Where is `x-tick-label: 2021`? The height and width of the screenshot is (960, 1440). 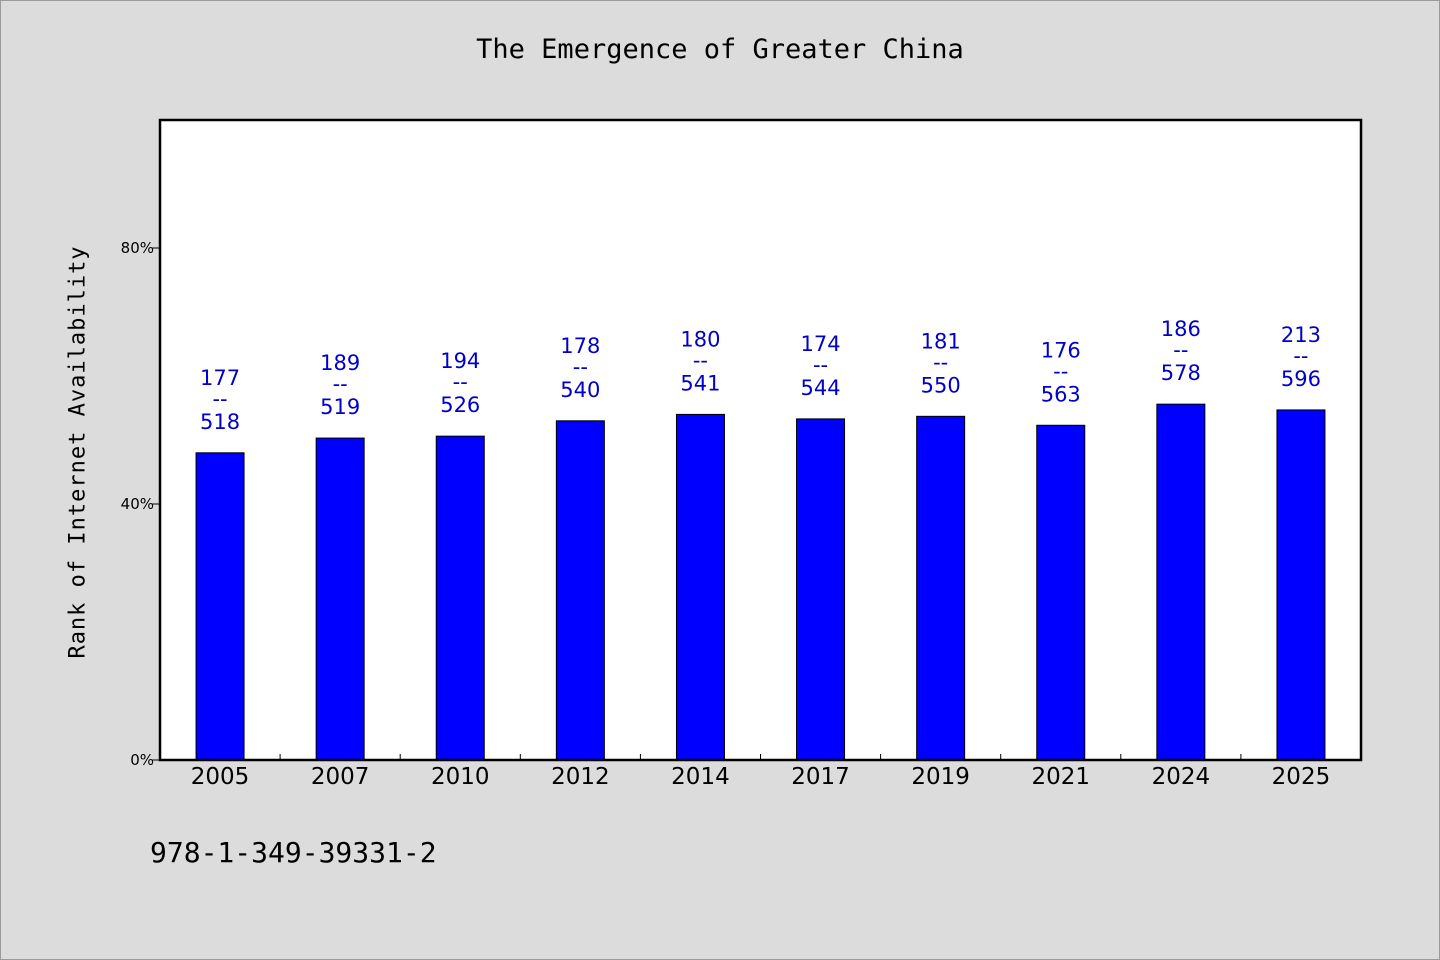
x-tick-label: 2021 is located at coordinates (1060, 777).